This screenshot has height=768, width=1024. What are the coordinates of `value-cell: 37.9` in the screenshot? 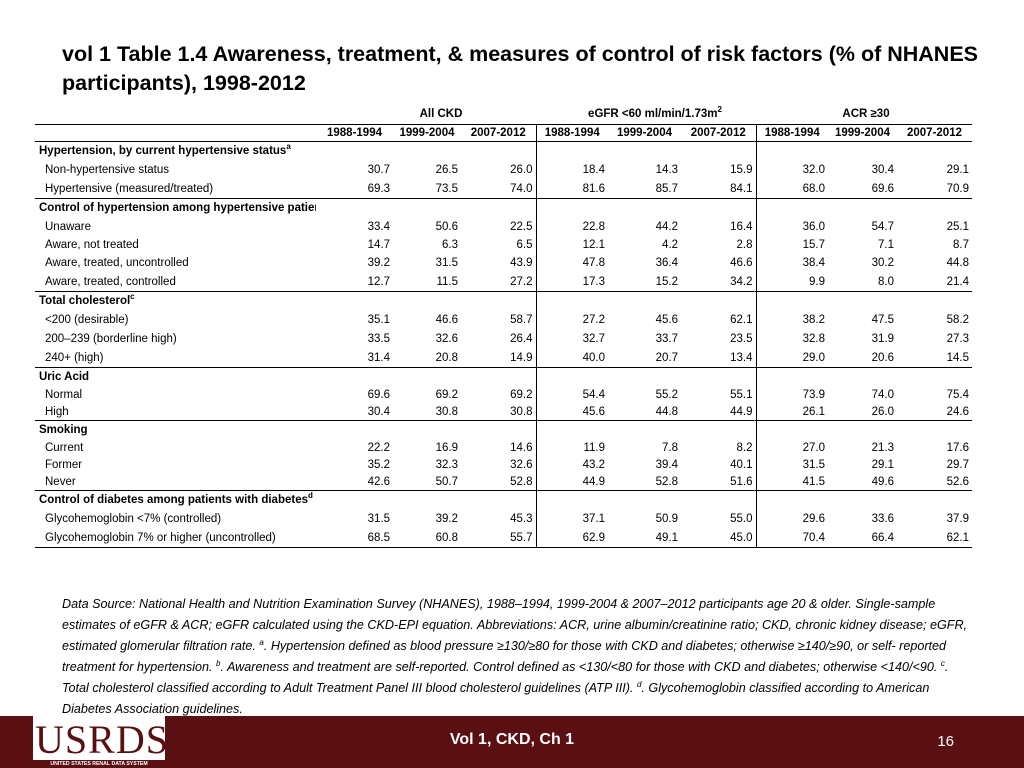 It's located at (957, 518).